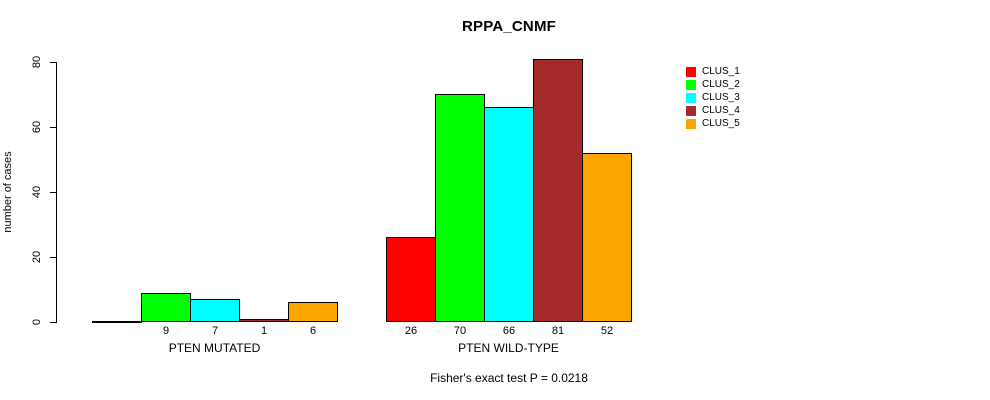  Describe the element at coordinates (460, 331) in the screenshot. I see `bar-value-label: 70` at that location.